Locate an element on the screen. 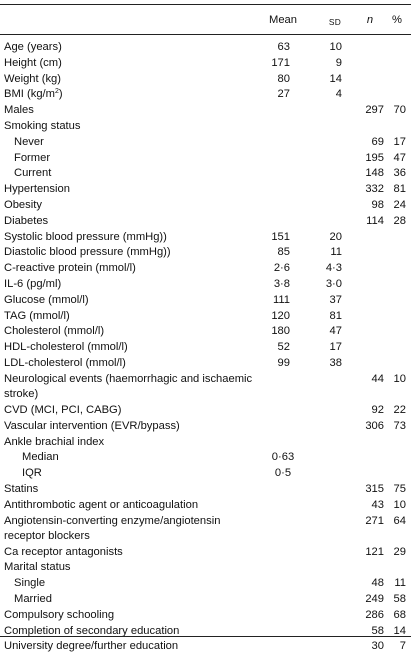 The width and height of the screenshot is (411, 655). table-row: Married 249 58 is located at coordinates (205, 600).